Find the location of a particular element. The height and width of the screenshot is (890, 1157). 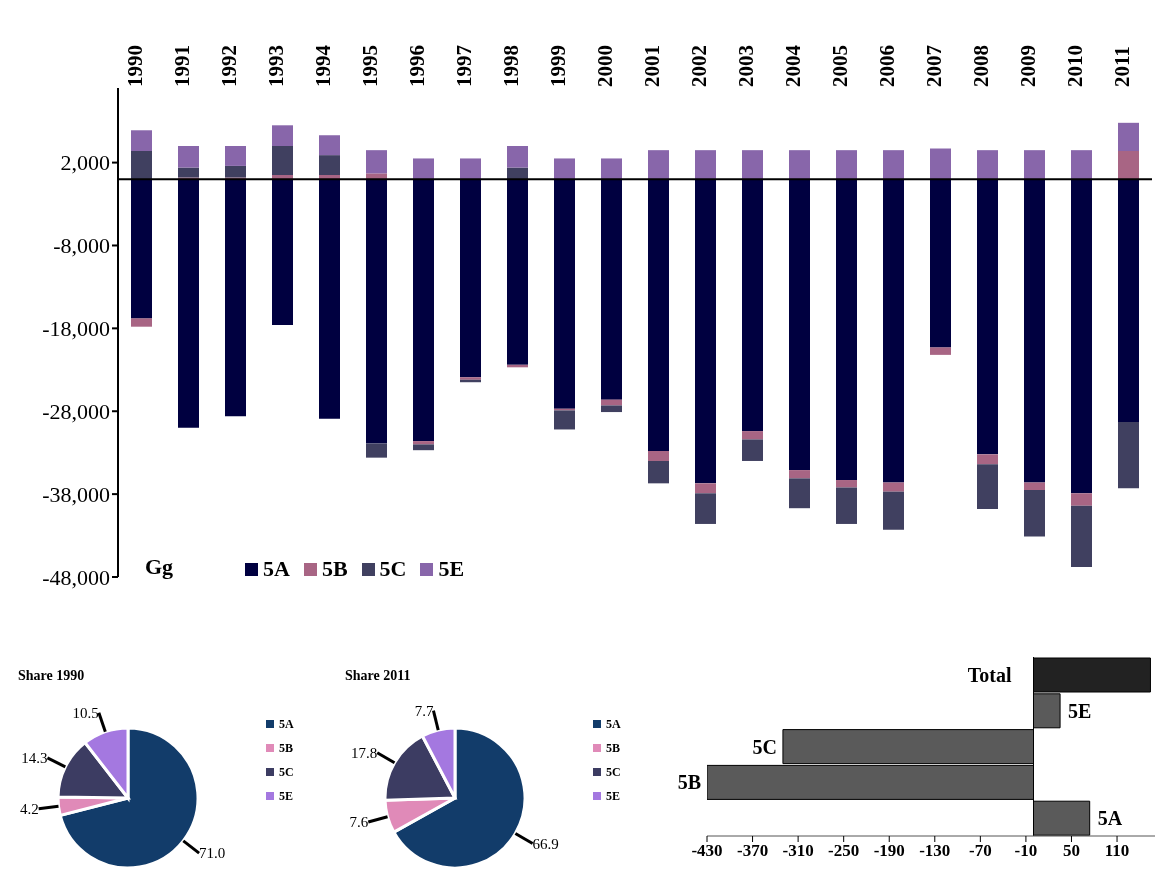

data-label: 71.0 is located at coordinates (212, 853).